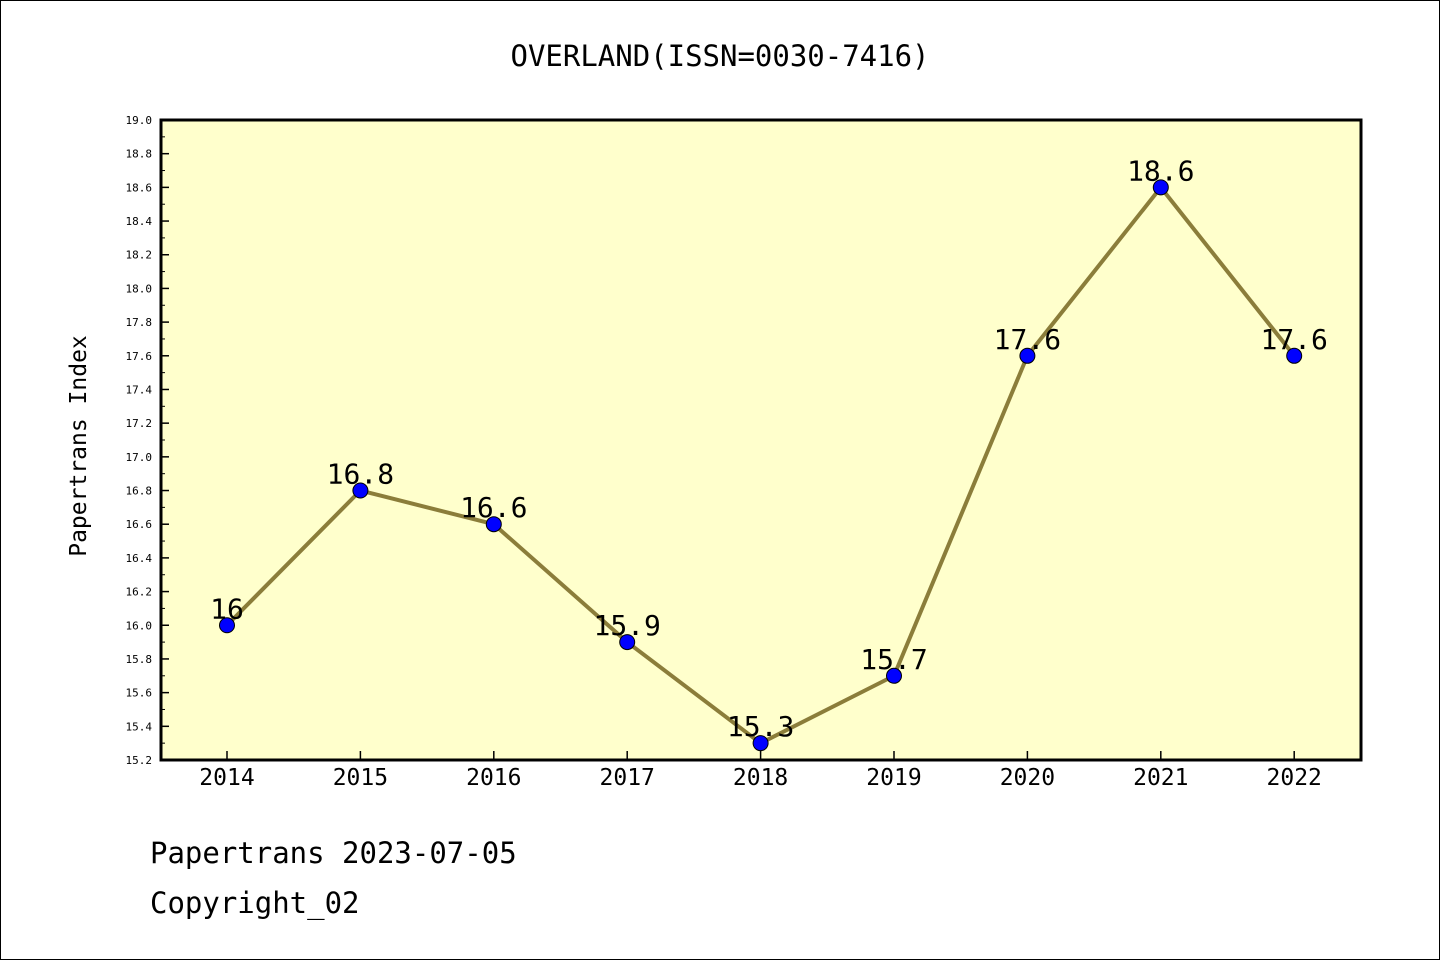  I want to click on x-tick-label: 2016, so click(493, 778).